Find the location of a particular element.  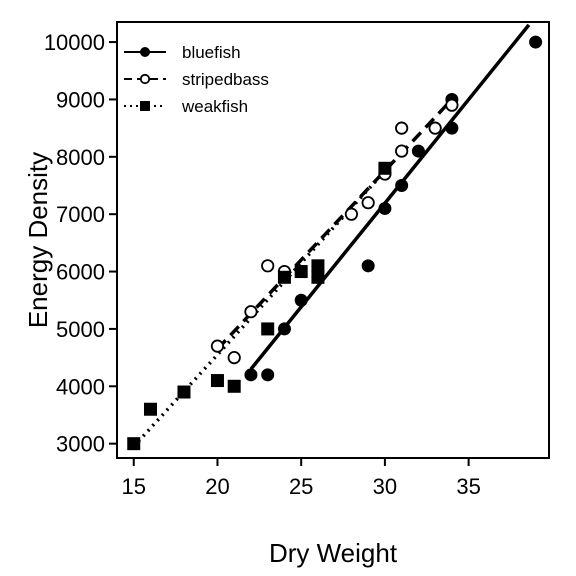

x-axis-title: Dry Weight is located at coordinates (333, 553).